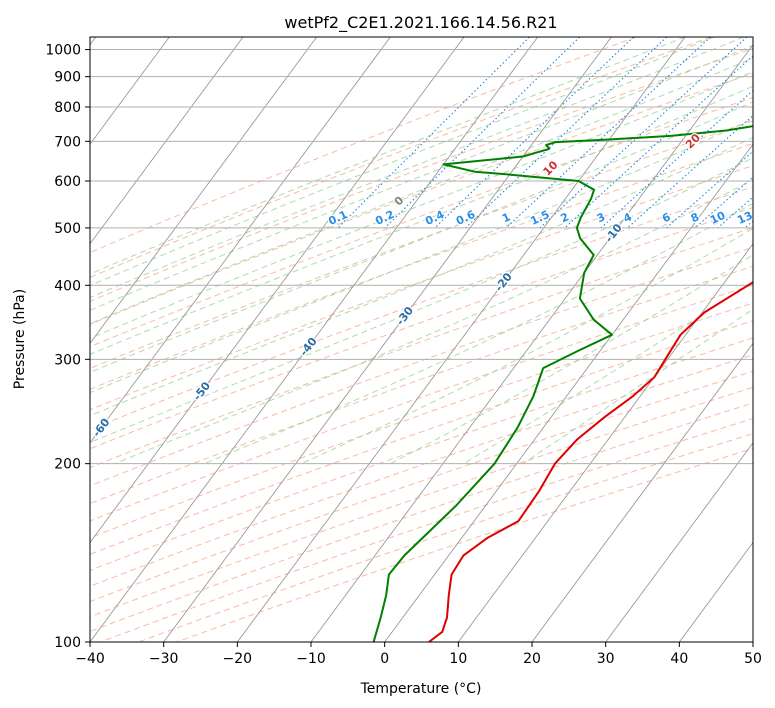 The height and width of the screenshot is (708, 775). What do you see at coordinates (90, 659) in the screenshot?
I see `x-tick-label: −40` at bounding box center [90, 659].